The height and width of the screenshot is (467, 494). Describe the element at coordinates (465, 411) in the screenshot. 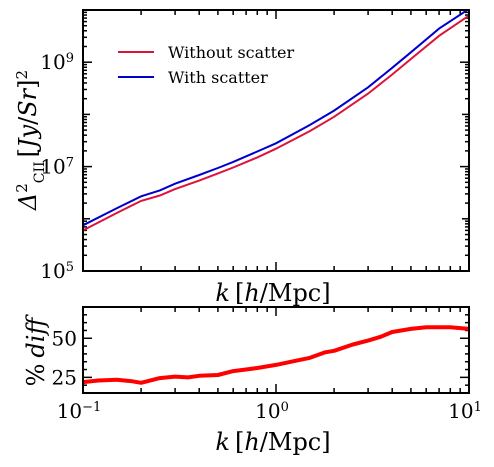

I see `bottom-x-tick-label: 101` at that location.